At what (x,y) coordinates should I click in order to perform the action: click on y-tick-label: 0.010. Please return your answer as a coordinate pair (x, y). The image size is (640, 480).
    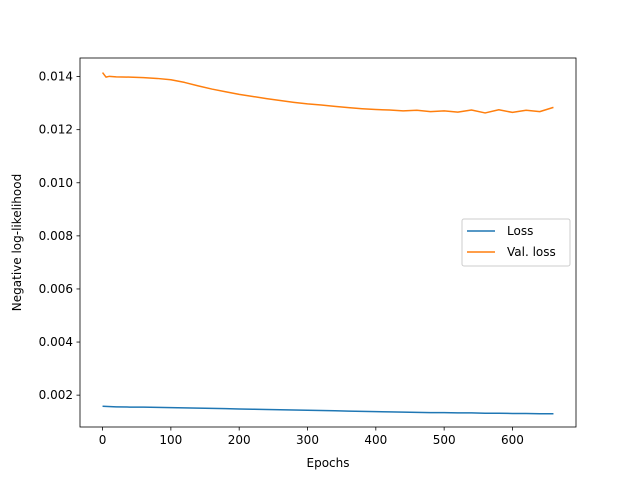
    Looking at the image, I should click on (56, 183).